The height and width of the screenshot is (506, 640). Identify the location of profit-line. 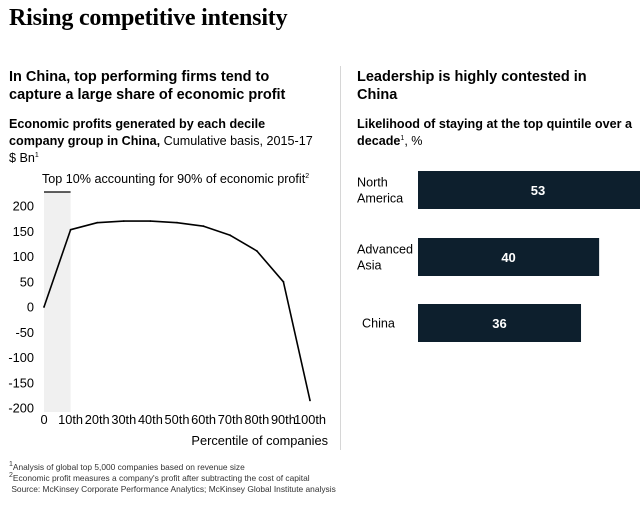
(177, 310).